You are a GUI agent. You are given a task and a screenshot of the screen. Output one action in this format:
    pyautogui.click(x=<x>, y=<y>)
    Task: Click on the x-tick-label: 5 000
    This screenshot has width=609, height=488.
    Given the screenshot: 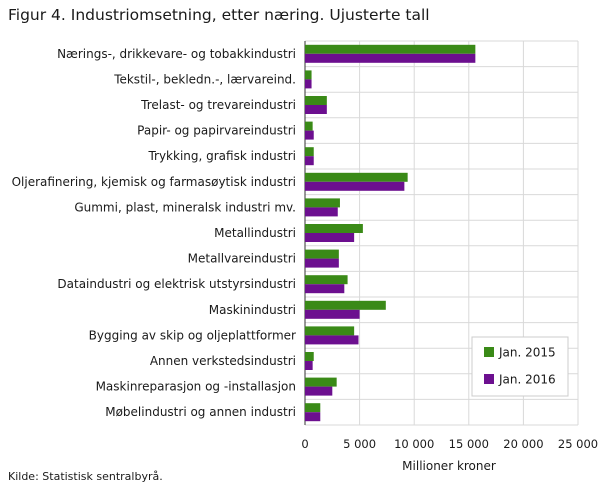 What is the action you would take?
    pyautogui.click(x=359, y=444)
    